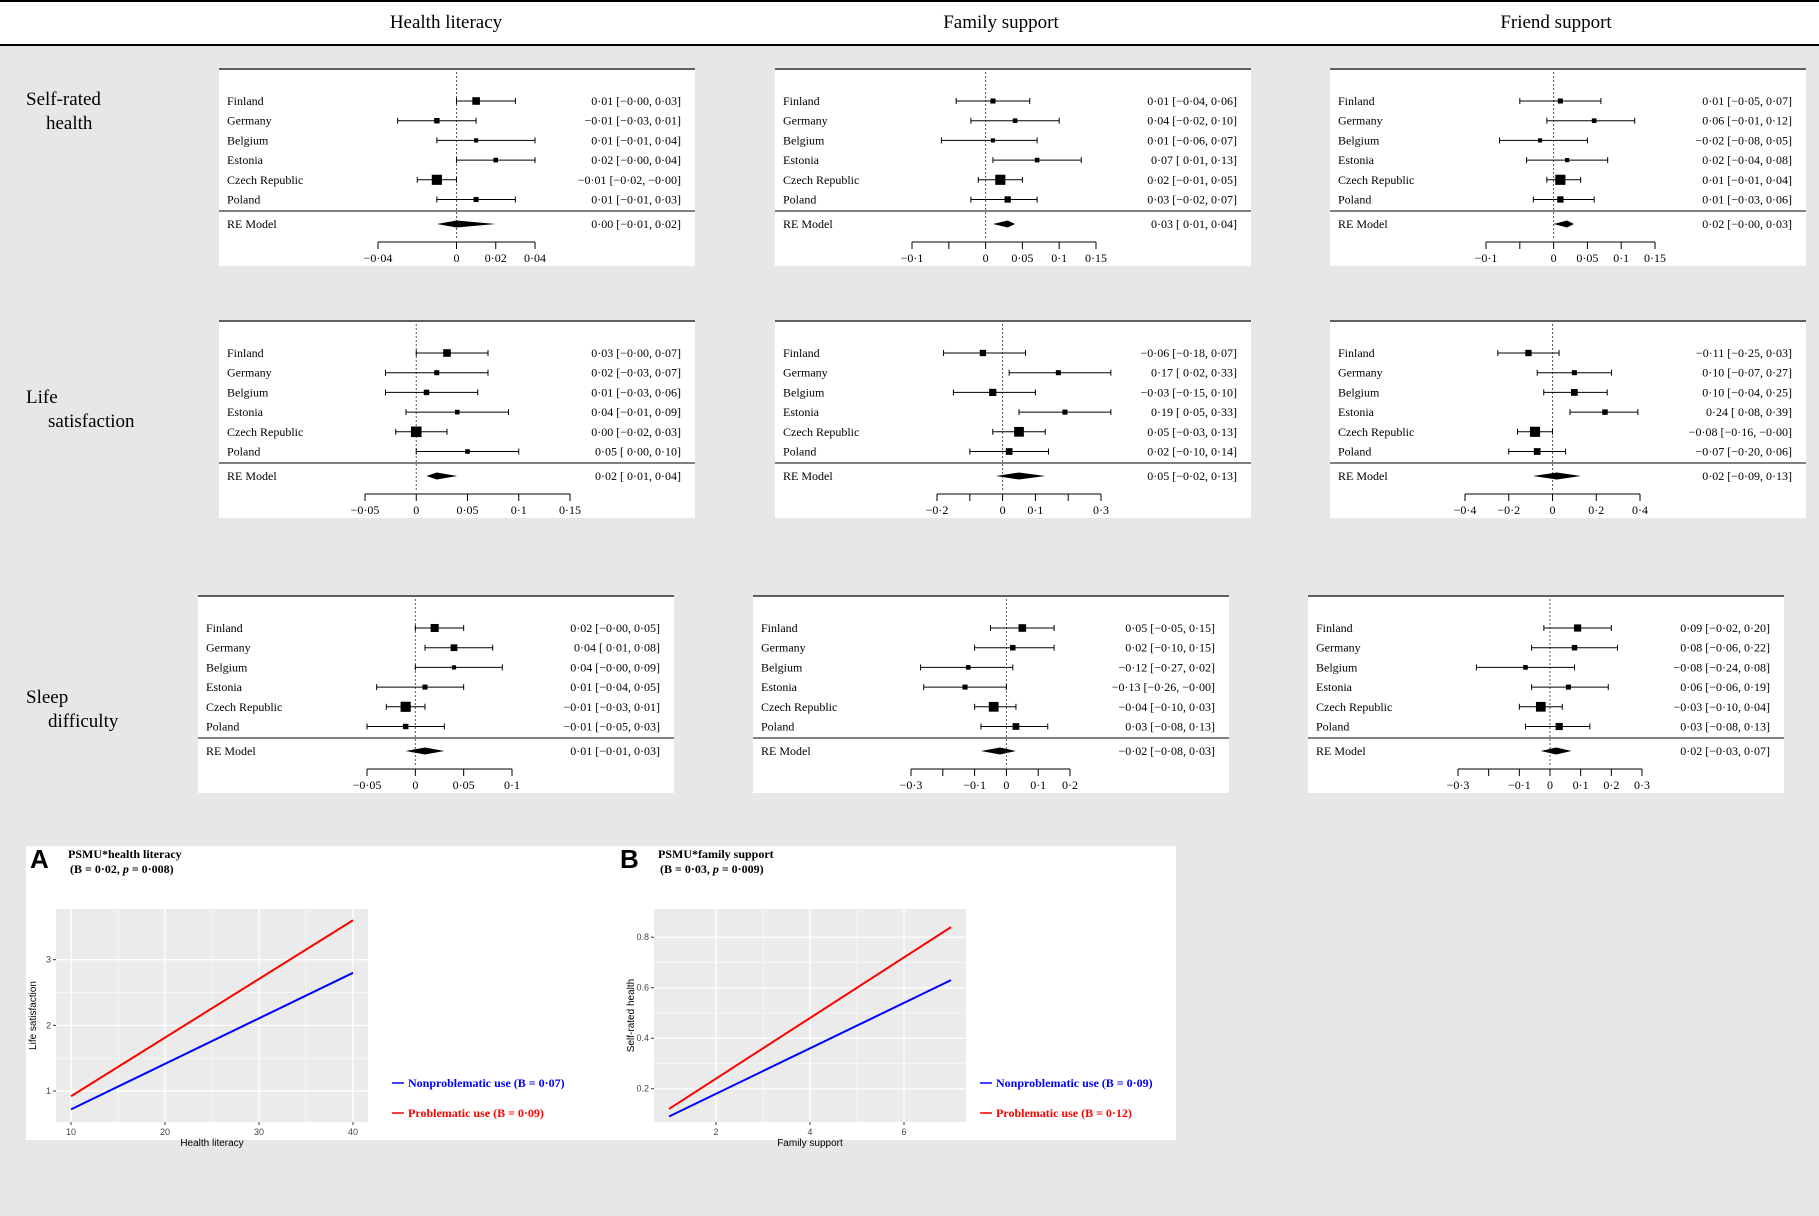 The height and width of the screenshot is (1216, 1819). I want to click on y-tick-label: 0.4, so click(642, 1038).